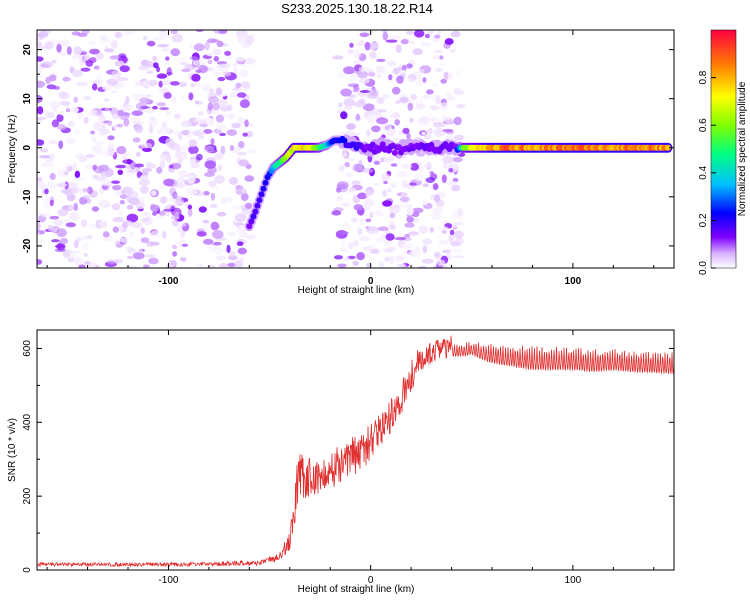 The width and height of the screenshot is (750, 600). Describe the element at coordinates (27, 495) in the screenshot. I see `y-tick-label: 200` at that location.